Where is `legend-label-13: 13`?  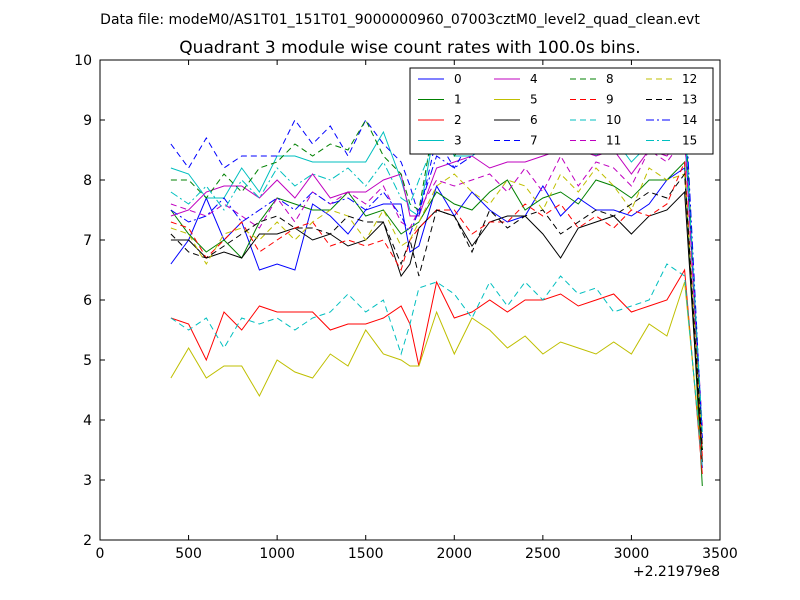
legend-label-13: 13 is located at coordinates (689, 100).